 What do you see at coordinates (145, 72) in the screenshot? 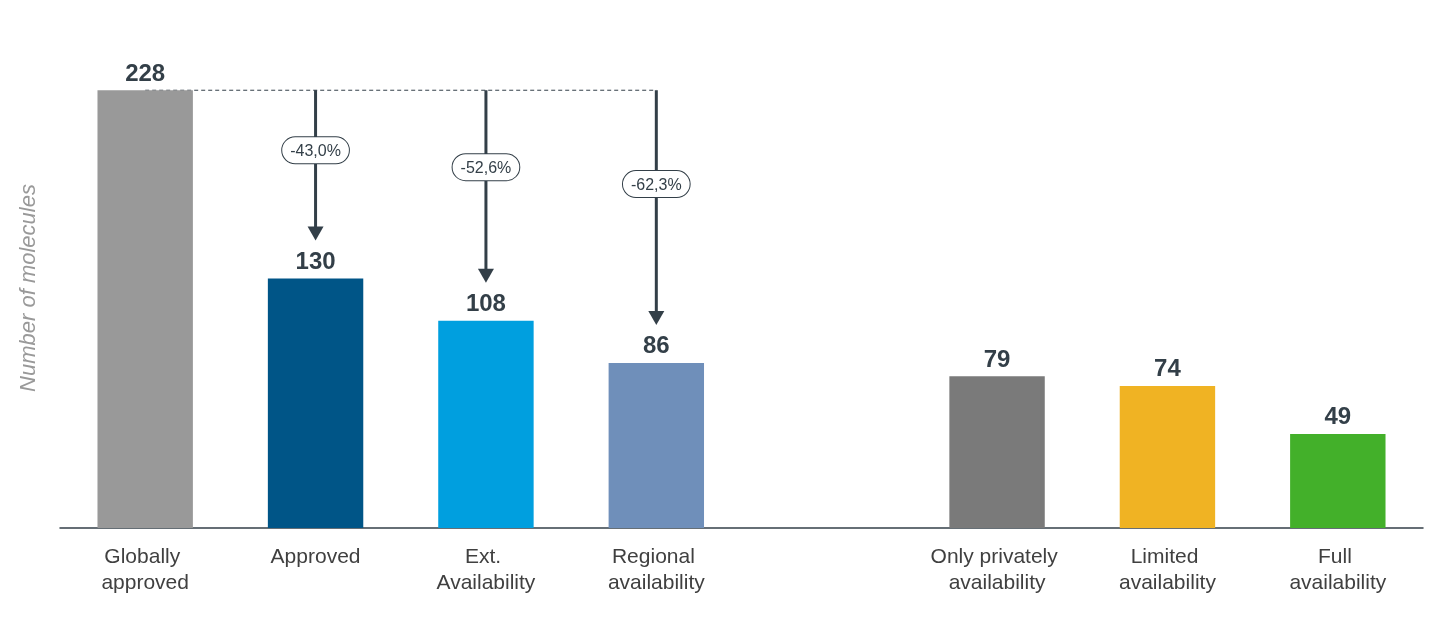
I see `data-label: 228` at bounding box center [145, 72].